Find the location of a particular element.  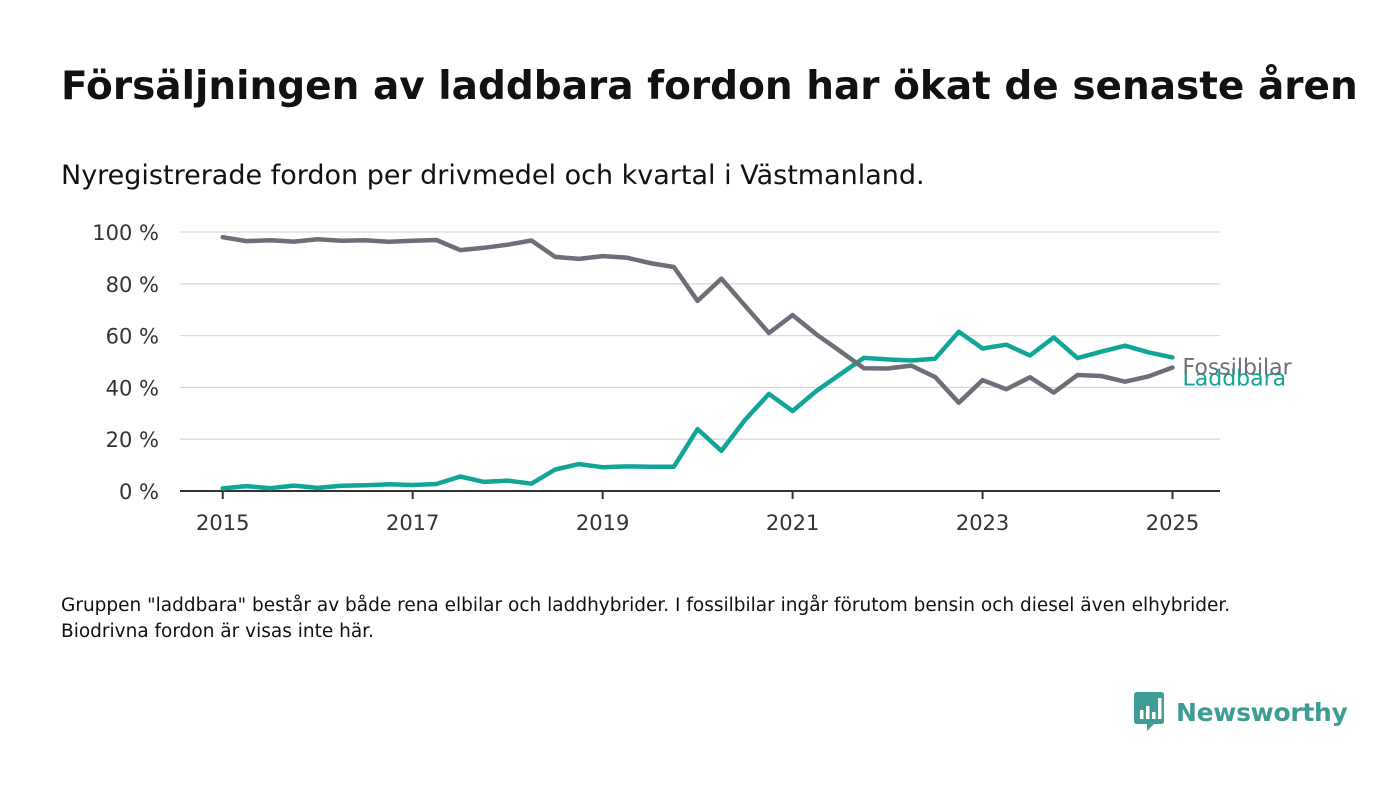

brand-logo: Newsworthy is located at coordinates (1240, 712).